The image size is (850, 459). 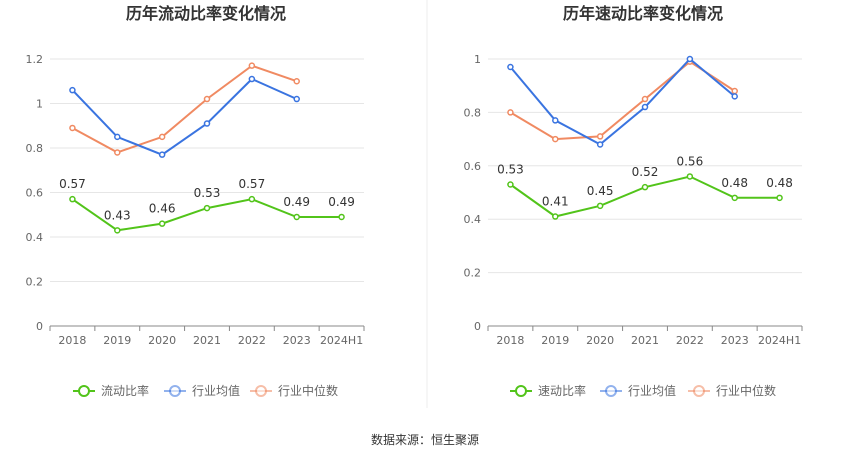 I want to click on data-label: 0.45, so click(x=600, y=191).